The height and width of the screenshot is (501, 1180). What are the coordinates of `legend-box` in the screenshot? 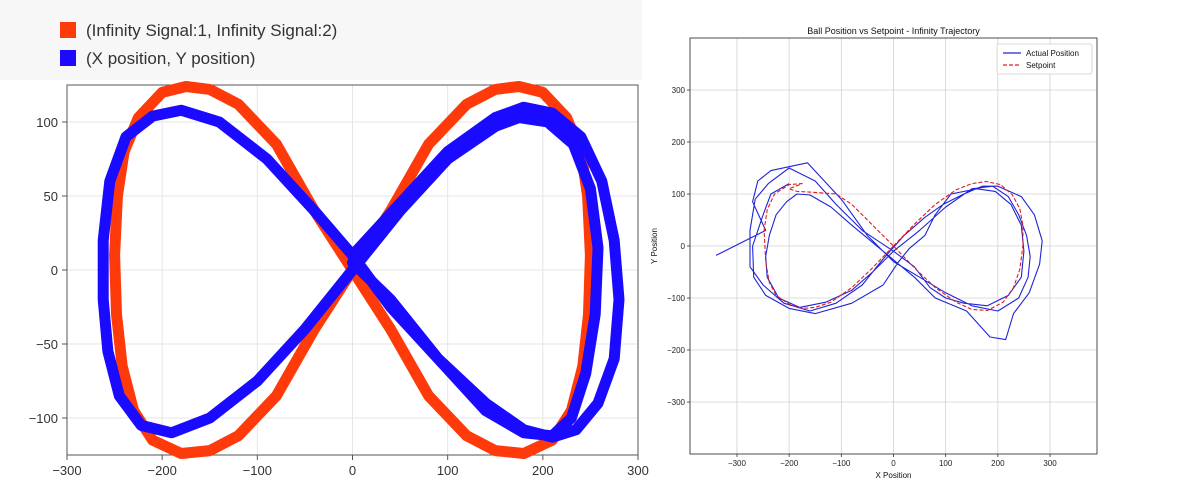 It's located at (1044, 59).